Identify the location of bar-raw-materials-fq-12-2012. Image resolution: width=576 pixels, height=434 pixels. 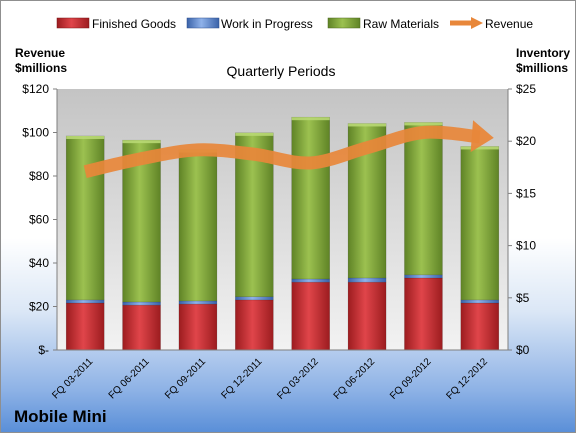
(480, 223).